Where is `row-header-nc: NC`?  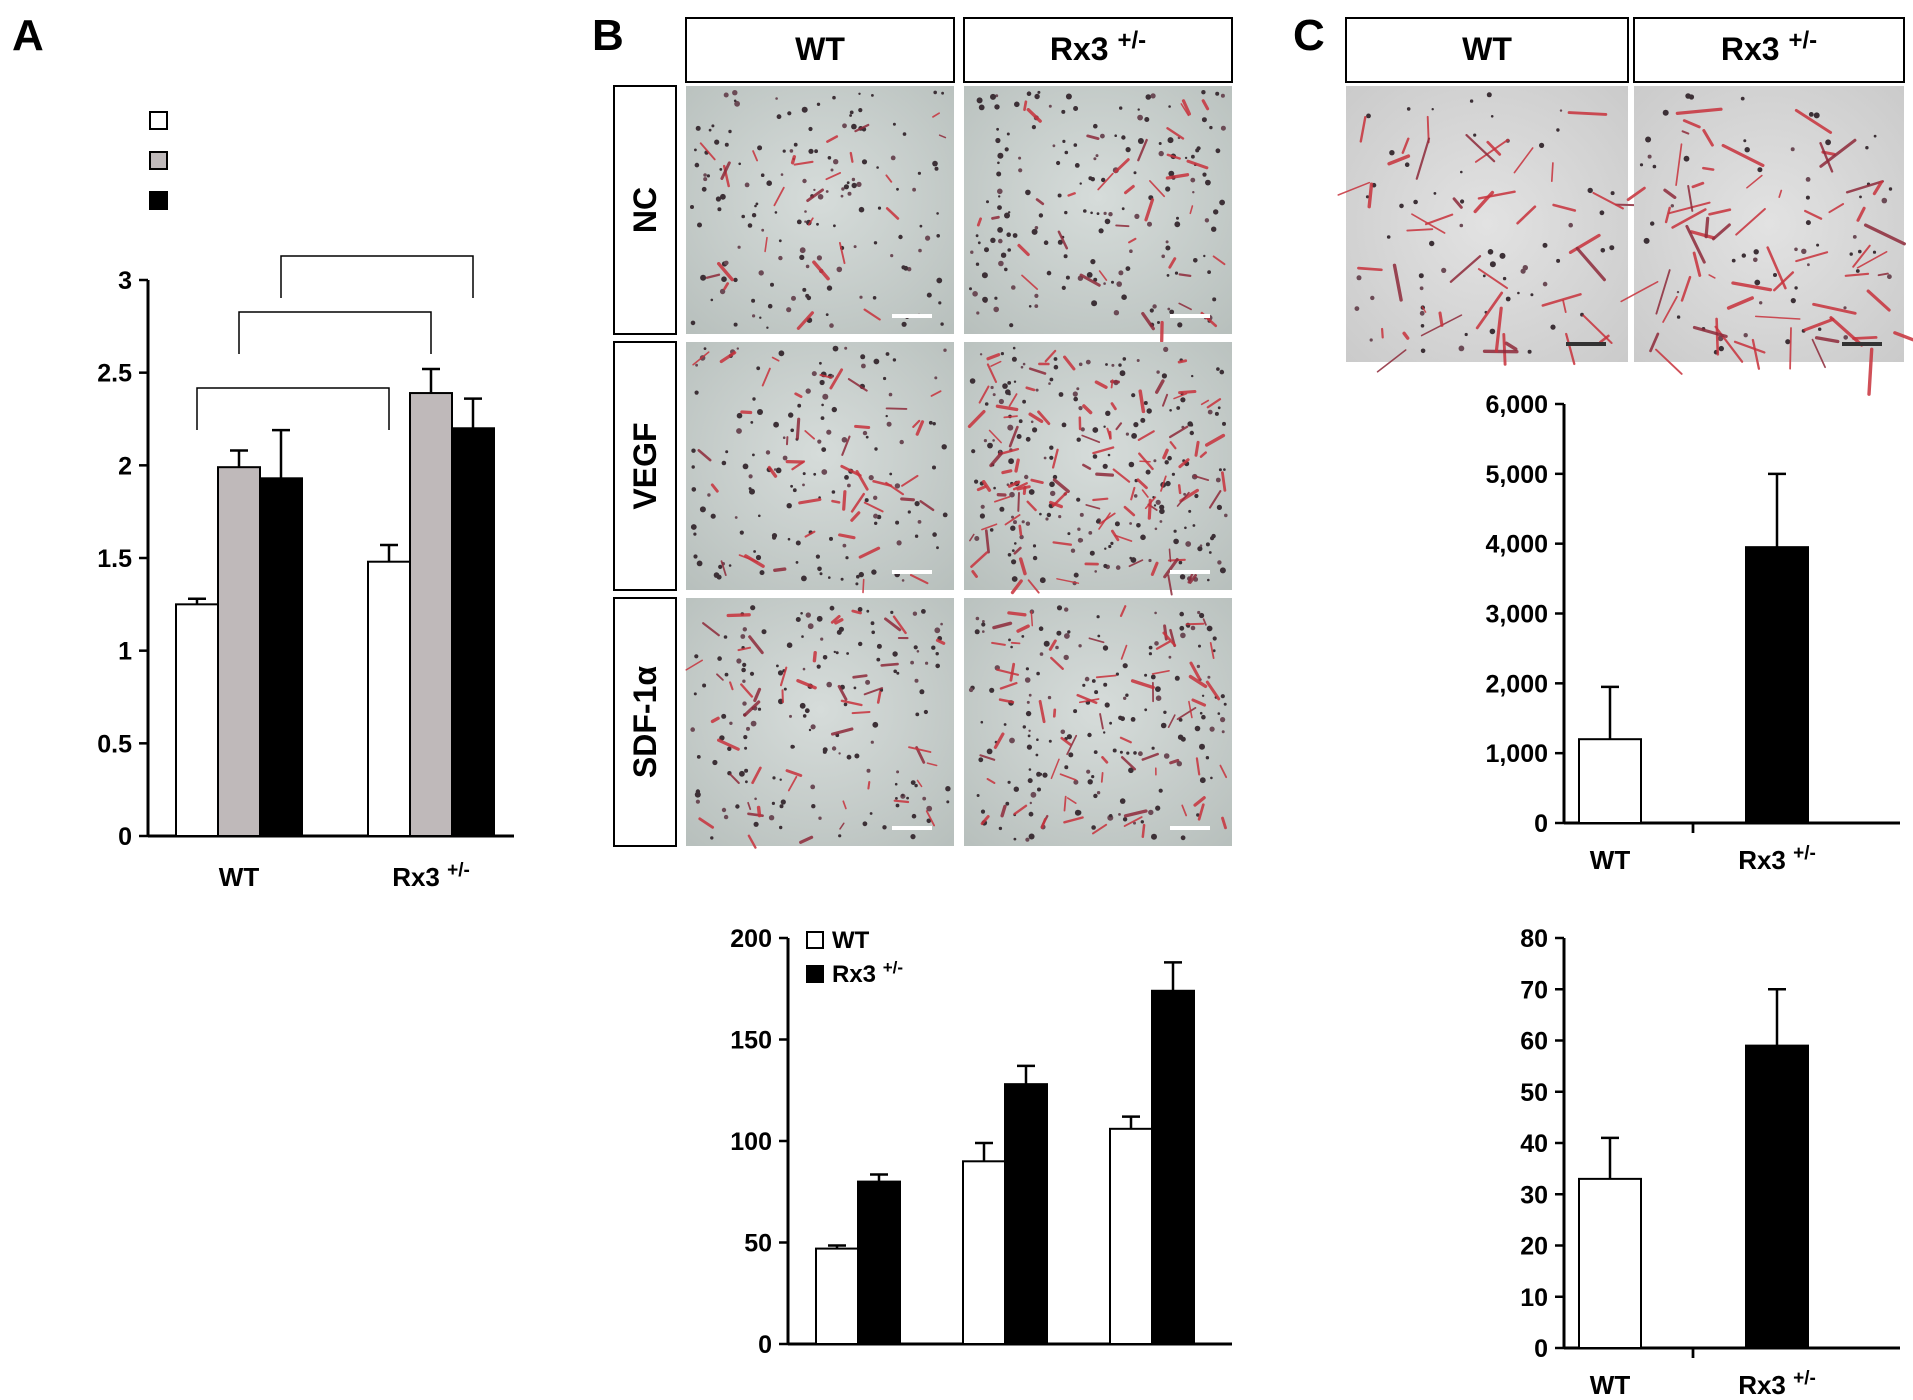
row-header-nc: NC is located at coordinates (645, 210).